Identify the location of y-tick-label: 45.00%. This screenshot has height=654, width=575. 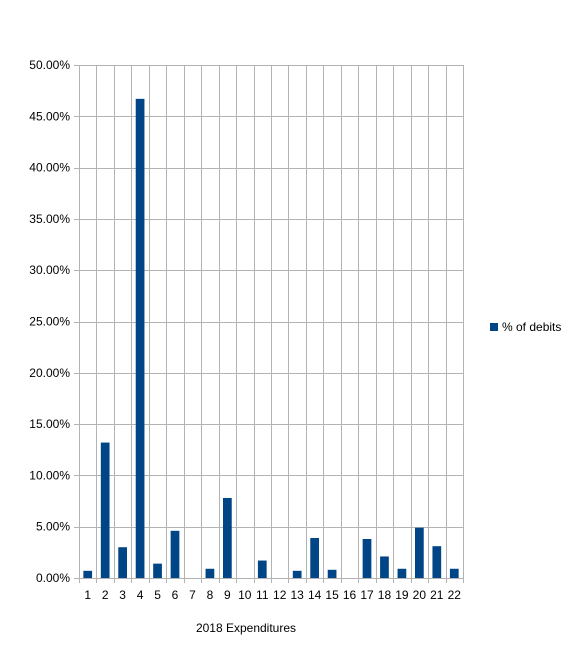
(49, 116).